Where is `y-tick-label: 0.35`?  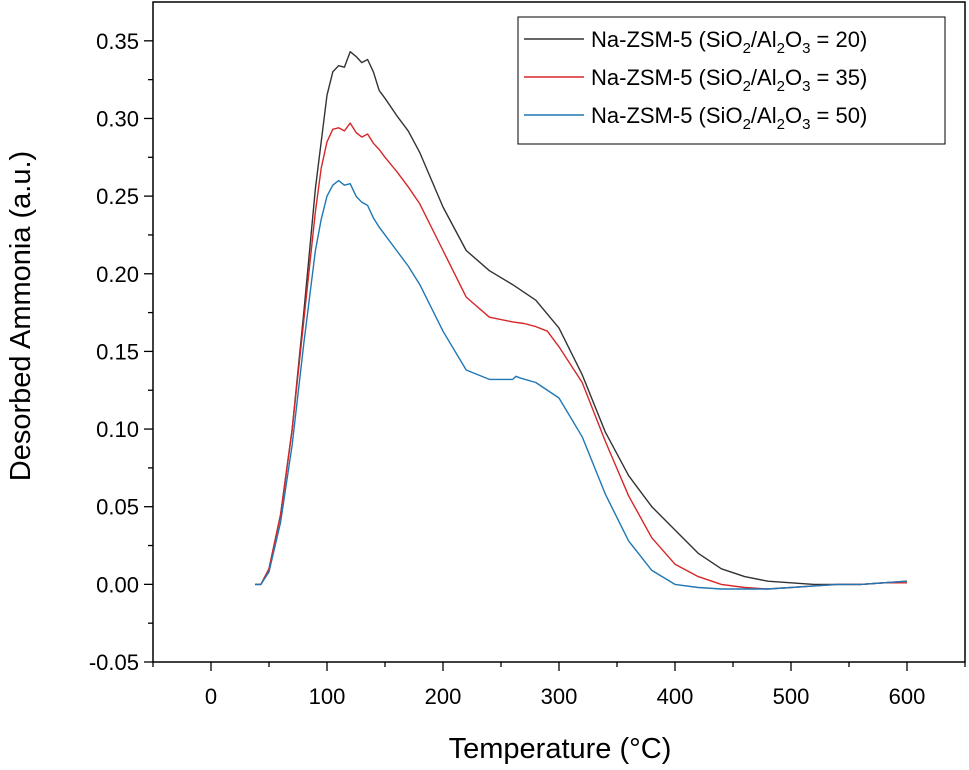 y-tick-label: 0.35 is located at coordinates (117, 41).